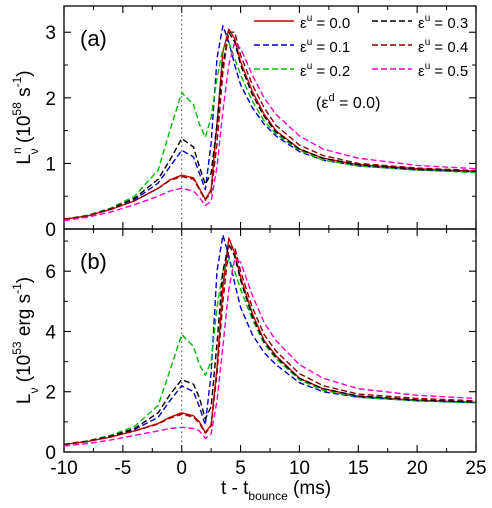  Describe the element at coordinates (50, 332) in the screenshot. I see `y-tick-label: 4` at that location.